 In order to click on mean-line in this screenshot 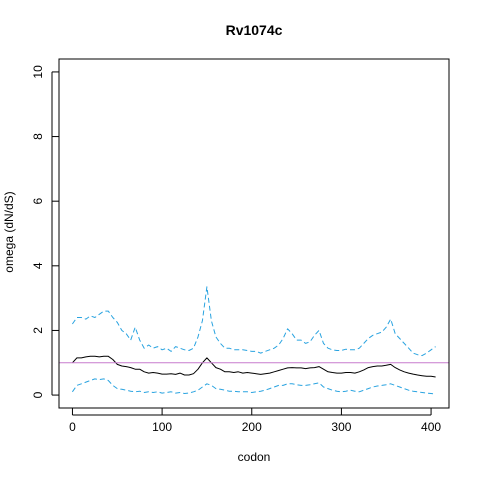, I will do `click(254, 366)`.